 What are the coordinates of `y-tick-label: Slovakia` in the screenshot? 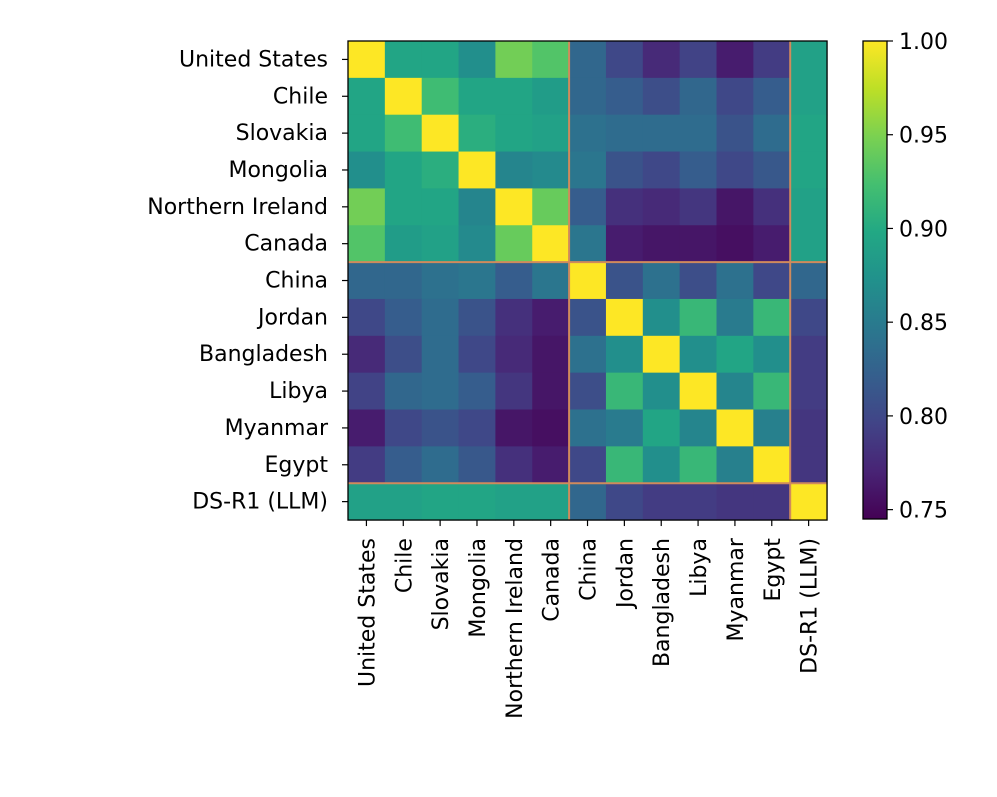 It's located at (282, 133).